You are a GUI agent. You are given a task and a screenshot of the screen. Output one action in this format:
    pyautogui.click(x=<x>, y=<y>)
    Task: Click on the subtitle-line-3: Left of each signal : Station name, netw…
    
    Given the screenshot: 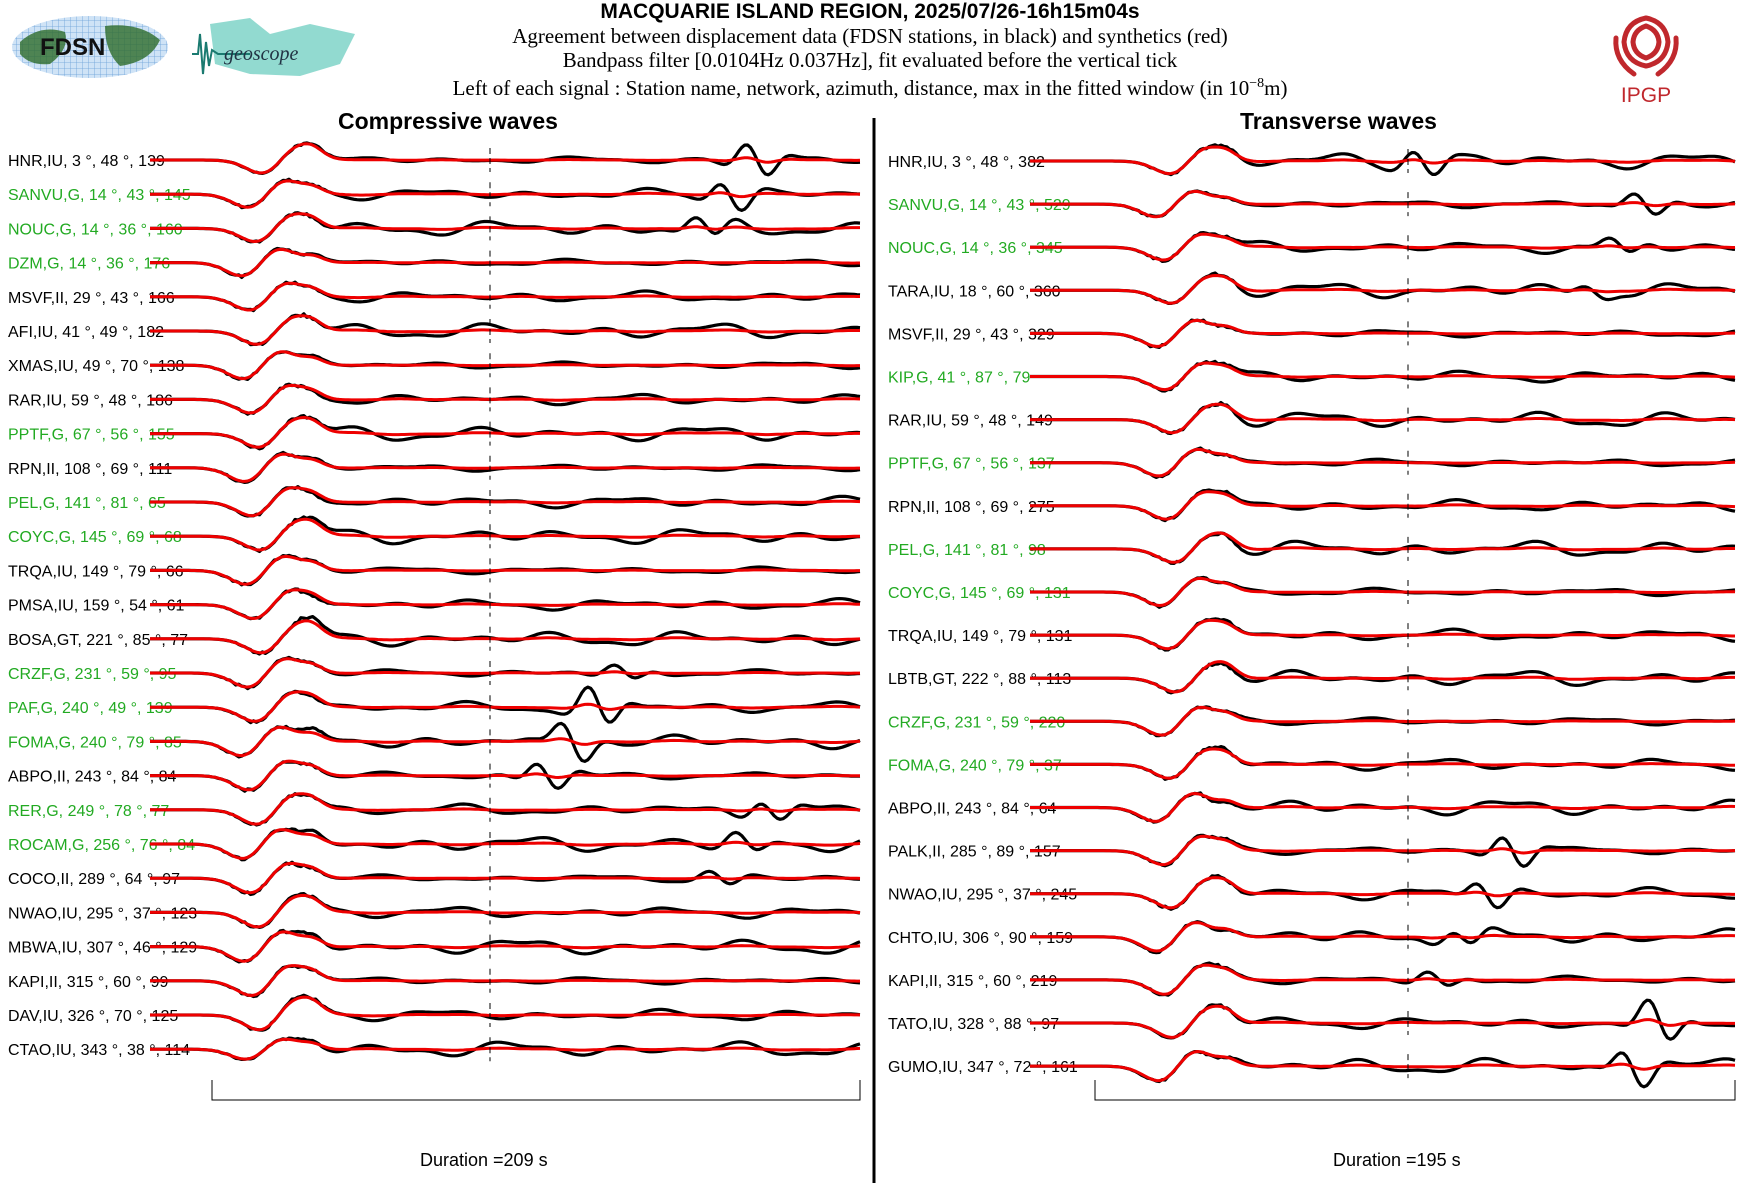 What is the action you would take?
    pyautogui.click(x=870, y=86)
    